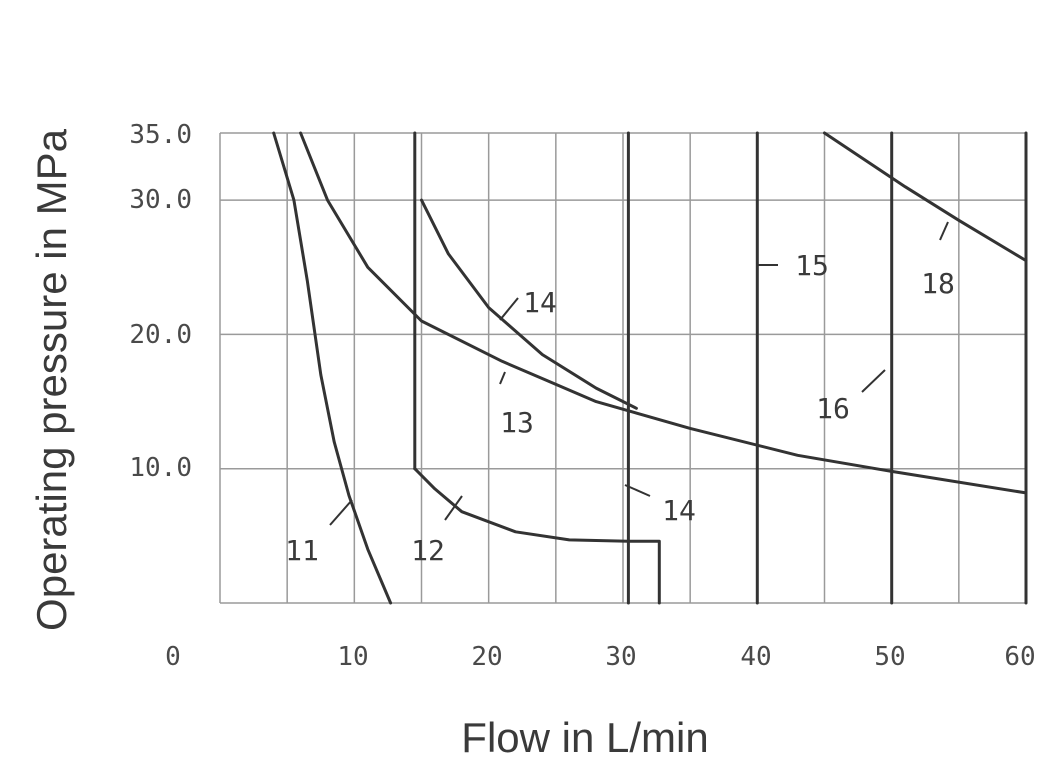  Describe the element at coordinates (620, 657) in the screenshot. I see `x-tick-label: 30` at that location.